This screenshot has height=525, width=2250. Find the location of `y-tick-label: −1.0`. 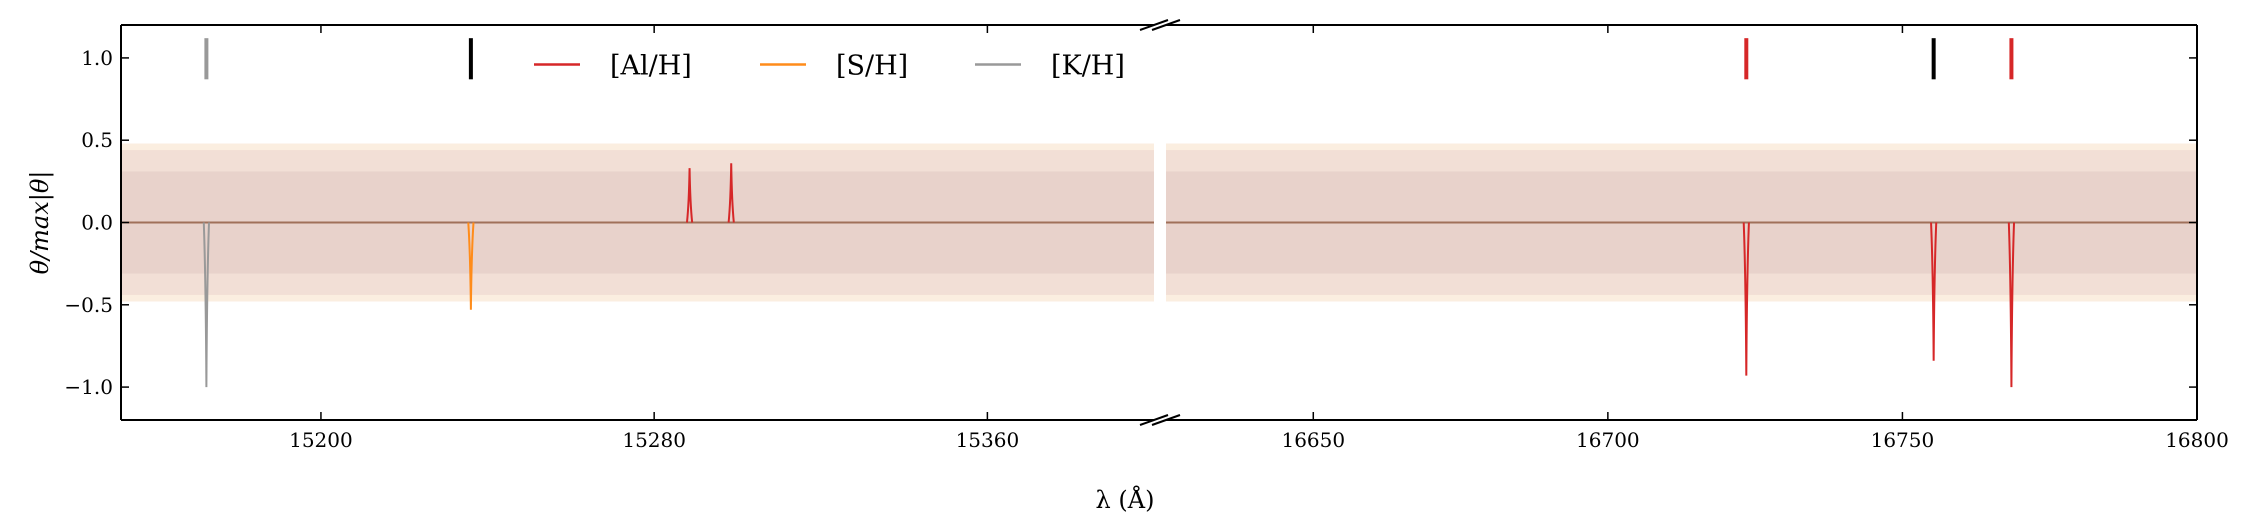

y-tick-label: −1.0 is located at coordinates (88, 387).